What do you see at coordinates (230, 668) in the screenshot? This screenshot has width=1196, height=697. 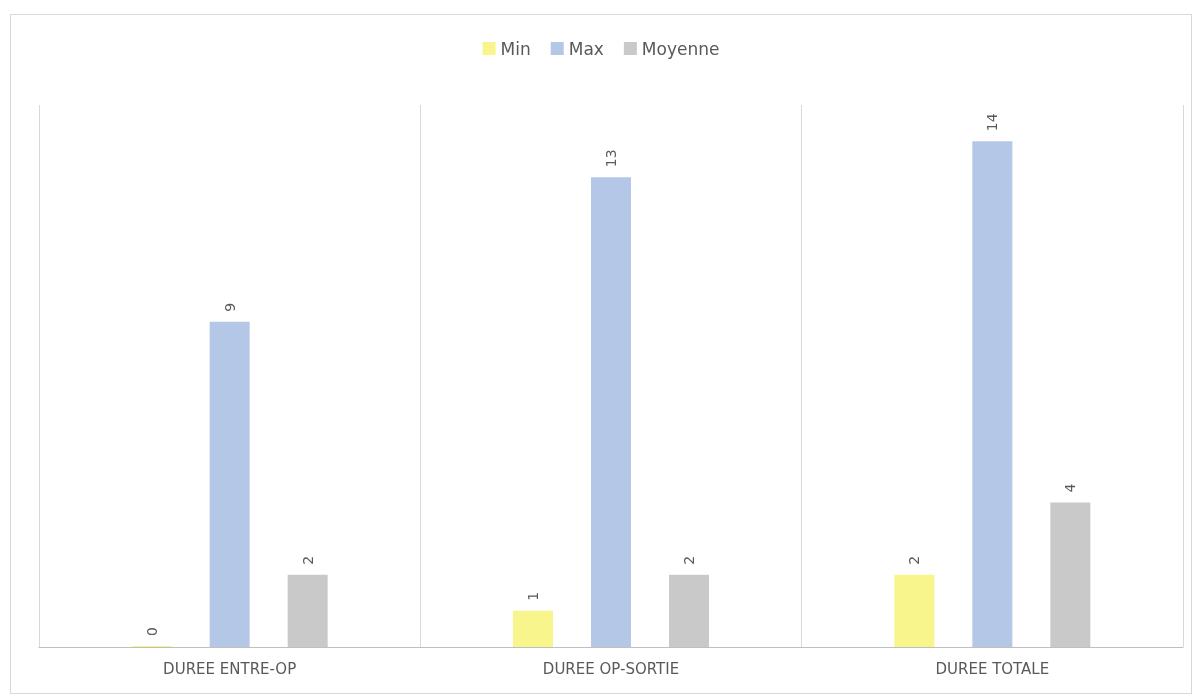 I see `x-tick-label: DUREE ENTRE-OP` at bounding box center [230, 668].